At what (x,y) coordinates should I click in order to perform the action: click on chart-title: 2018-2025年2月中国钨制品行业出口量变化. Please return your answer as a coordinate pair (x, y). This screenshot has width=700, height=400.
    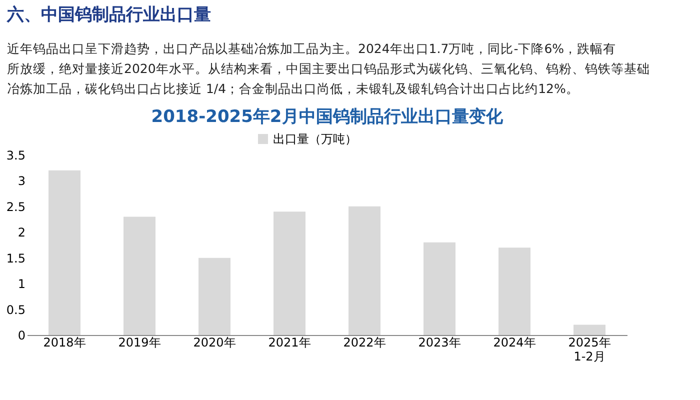
    Looking at the image, I should click on (327, 117).